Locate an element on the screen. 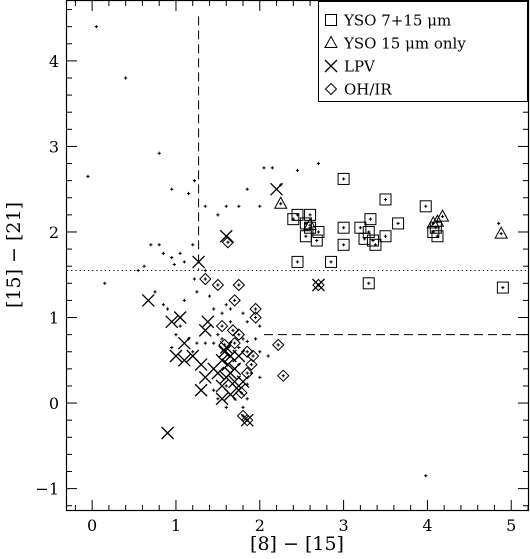  y-tick-label: 4 is located at coordinates (54, 61).